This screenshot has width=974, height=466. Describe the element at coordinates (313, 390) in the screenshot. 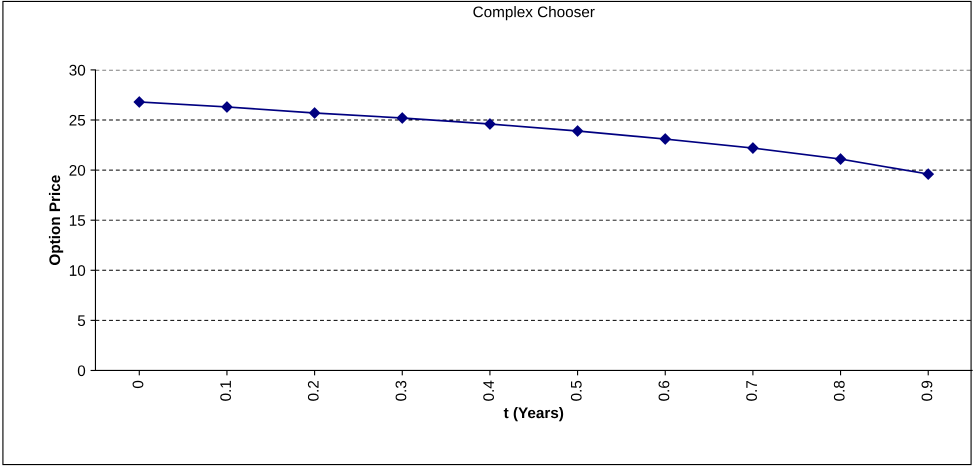

I see `x-tick-label: 0.2` at that location.